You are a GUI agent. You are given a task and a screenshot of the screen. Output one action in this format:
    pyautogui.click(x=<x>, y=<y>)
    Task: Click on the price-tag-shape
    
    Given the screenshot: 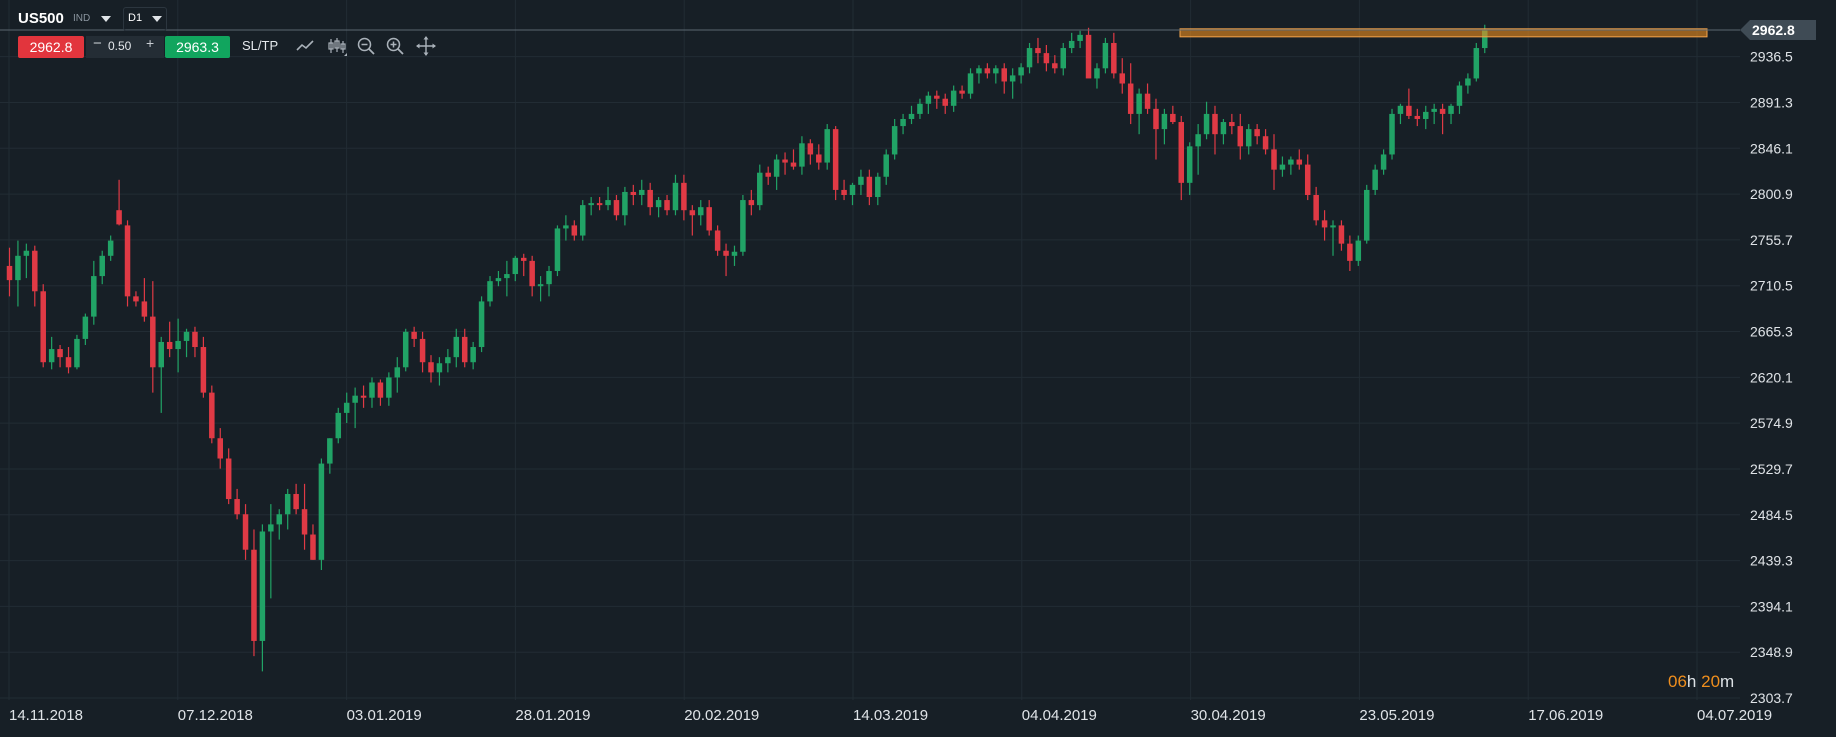 What is the action you would take?
    pyautogui.click(x=1778, y=30)
    